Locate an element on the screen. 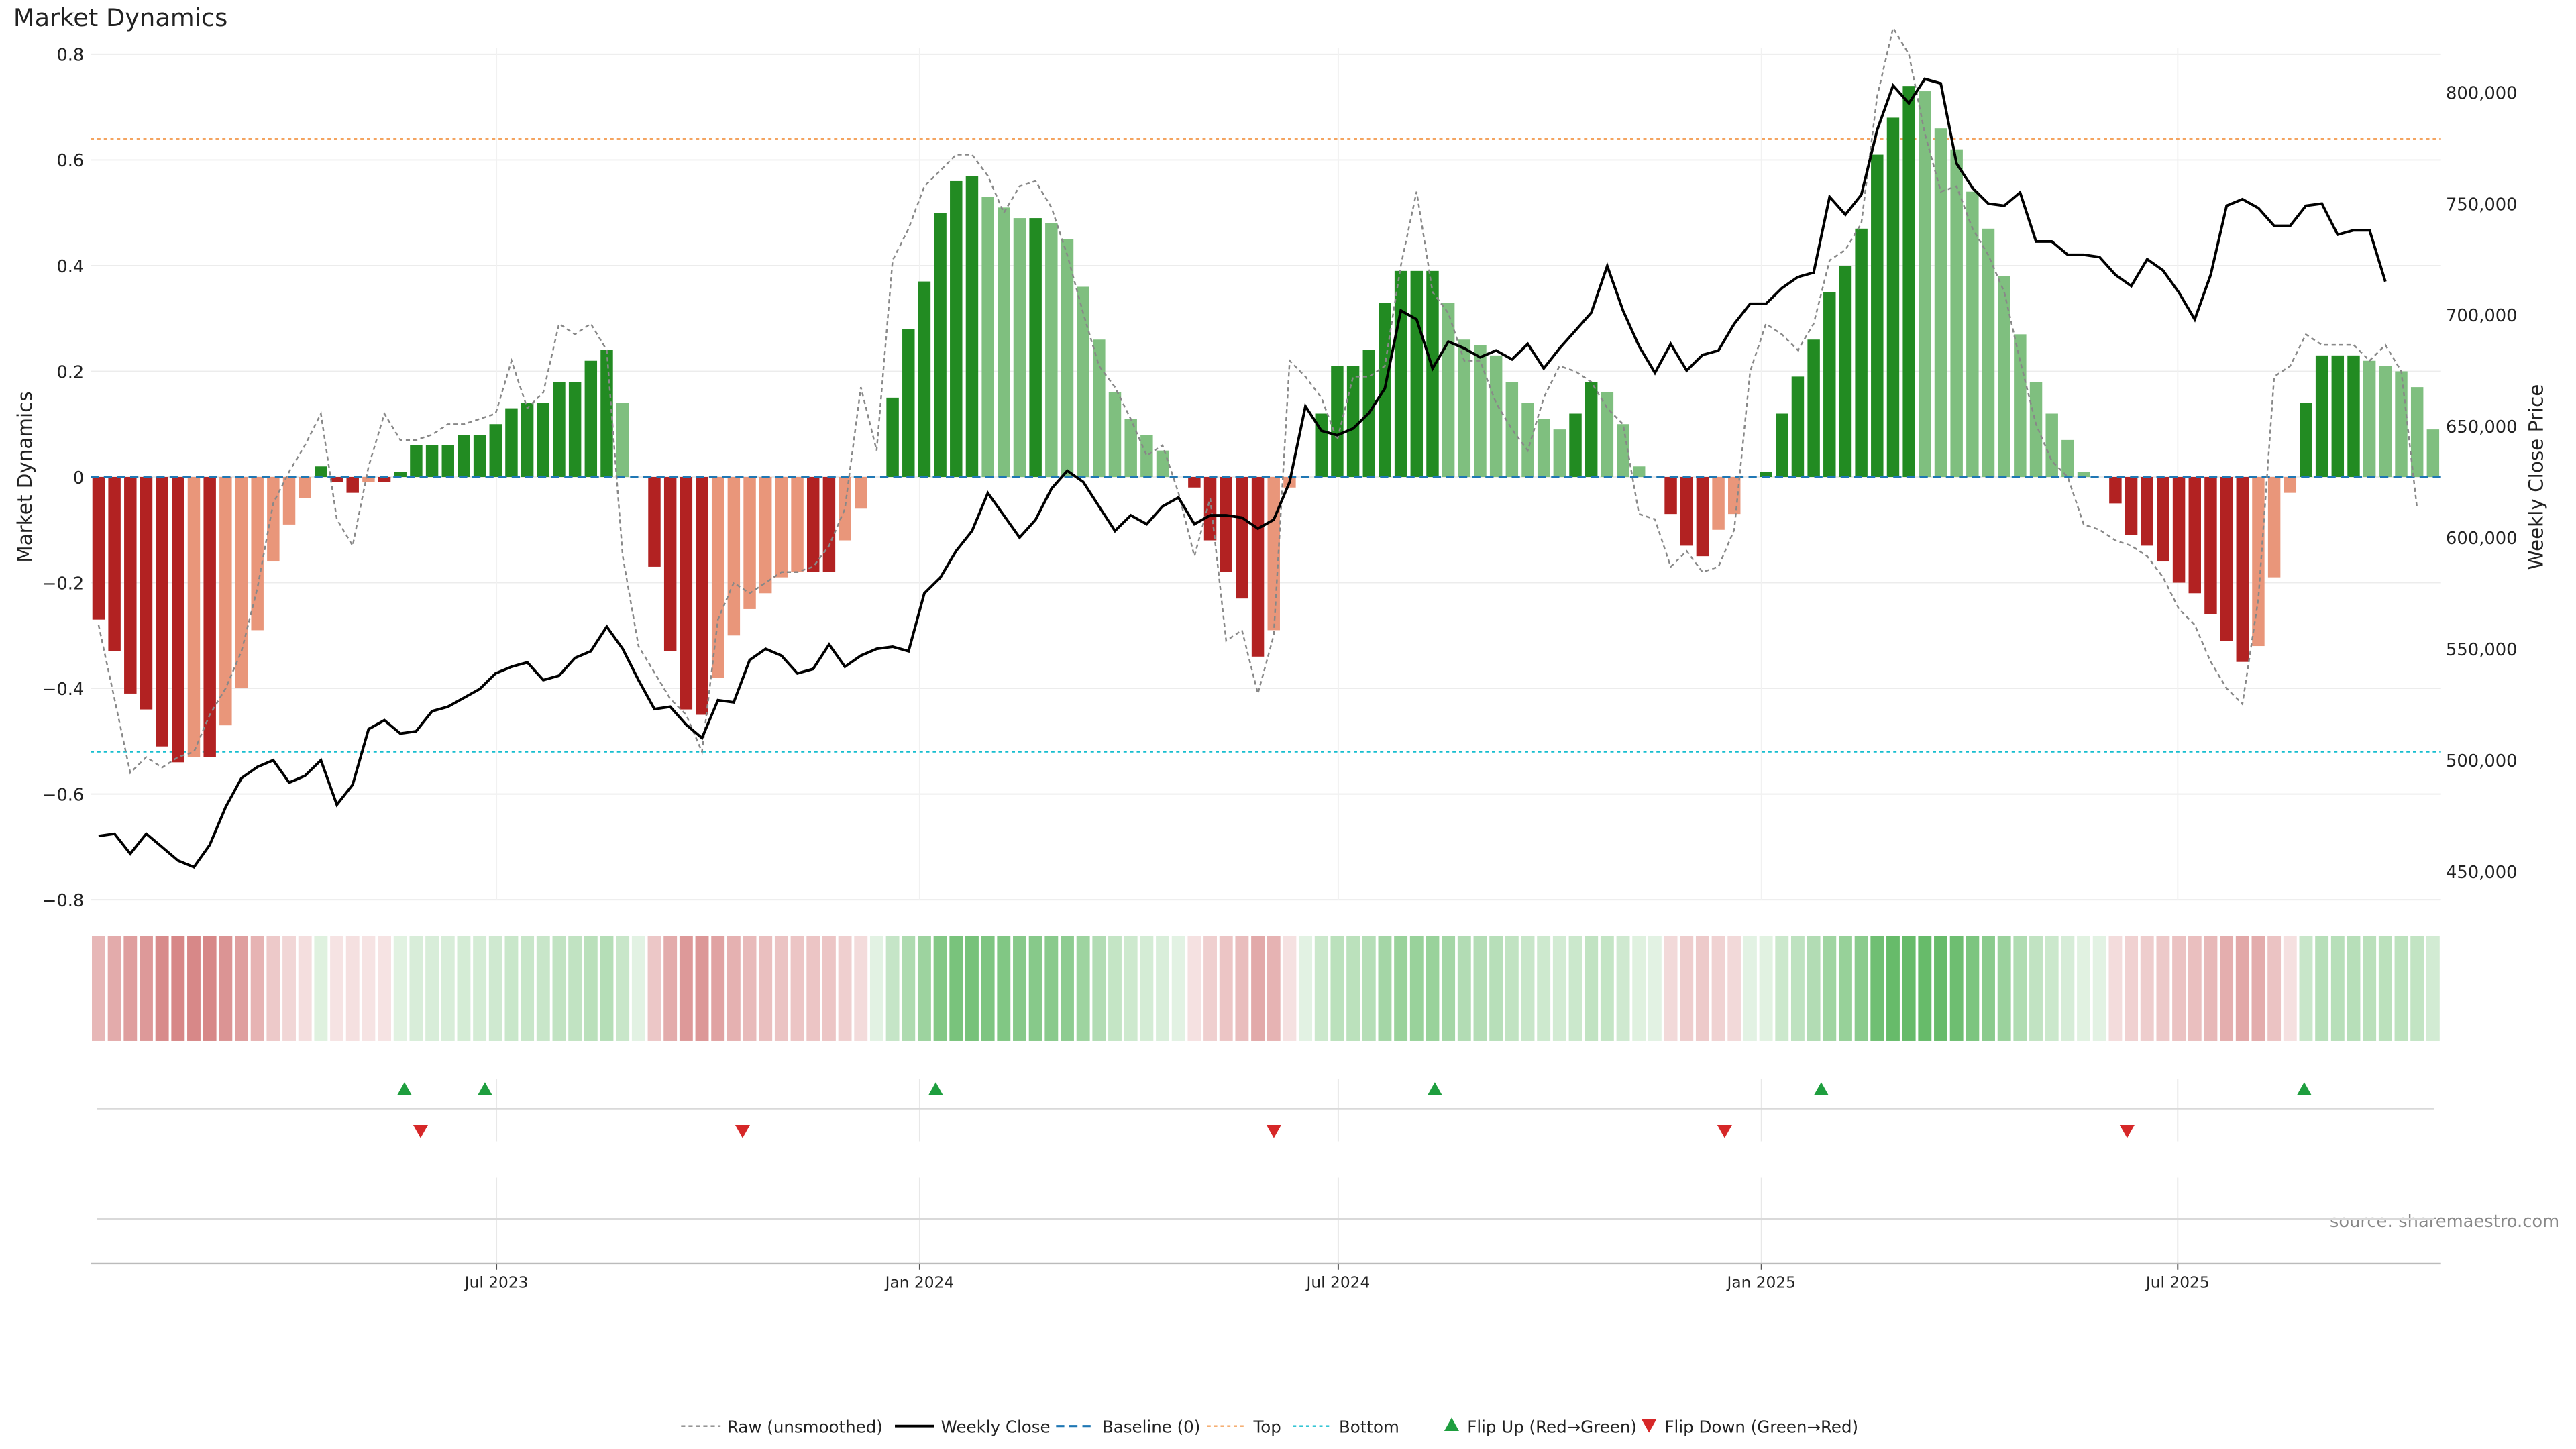 The height and width of the screenshot is (1449, 2576). left-tick-label: 0 is located at coordinates (78, 478).